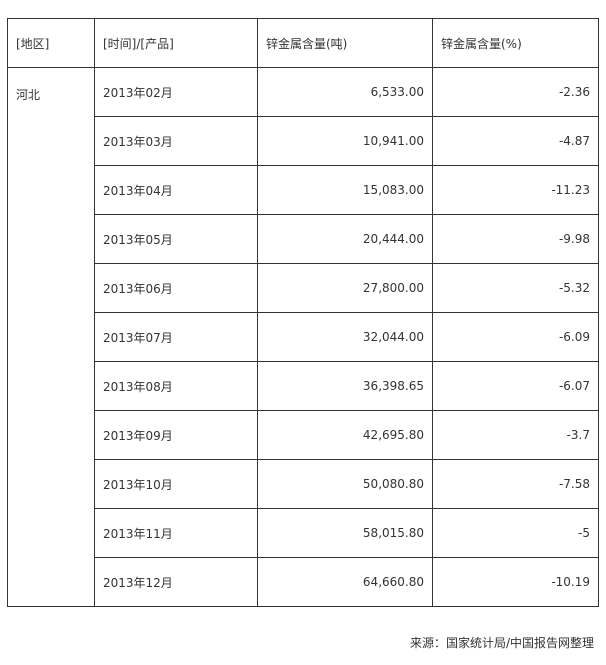  Describe the element at coordinates (345, 337) in the screenshot. I see `value-cell: 32,044.00` at that location.